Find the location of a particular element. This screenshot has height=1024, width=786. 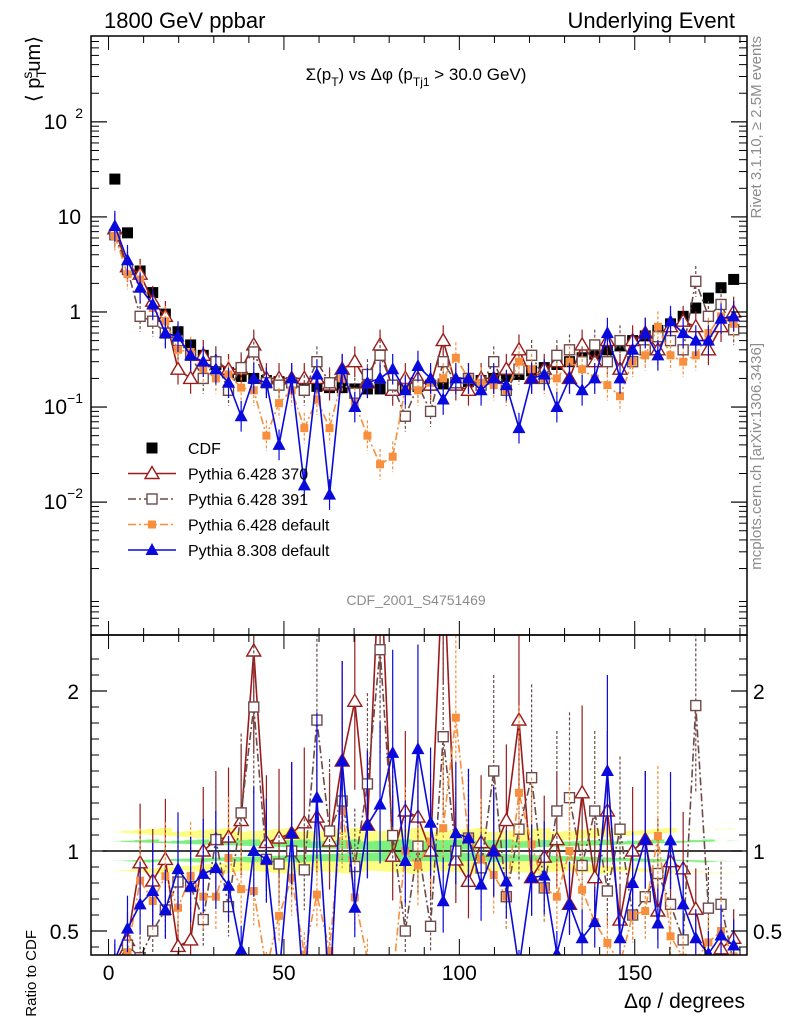

x-tick-label: 0 is located at coordinates (109, 973).